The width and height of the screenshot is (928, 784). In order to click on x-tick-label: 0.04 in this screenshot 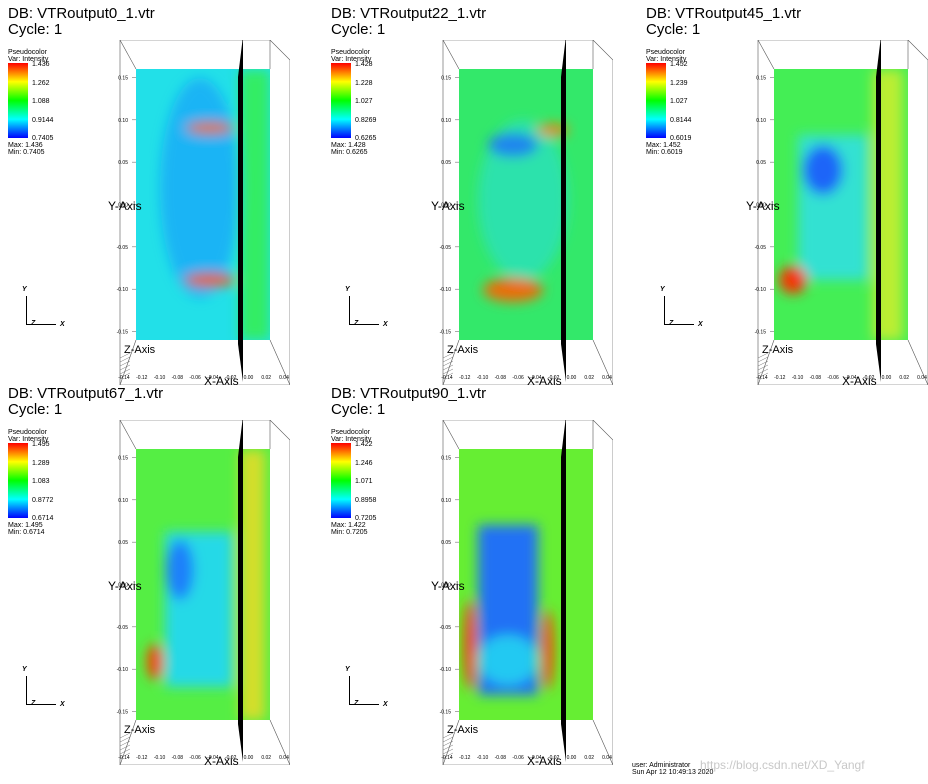, I will do `click(922, 378)`.